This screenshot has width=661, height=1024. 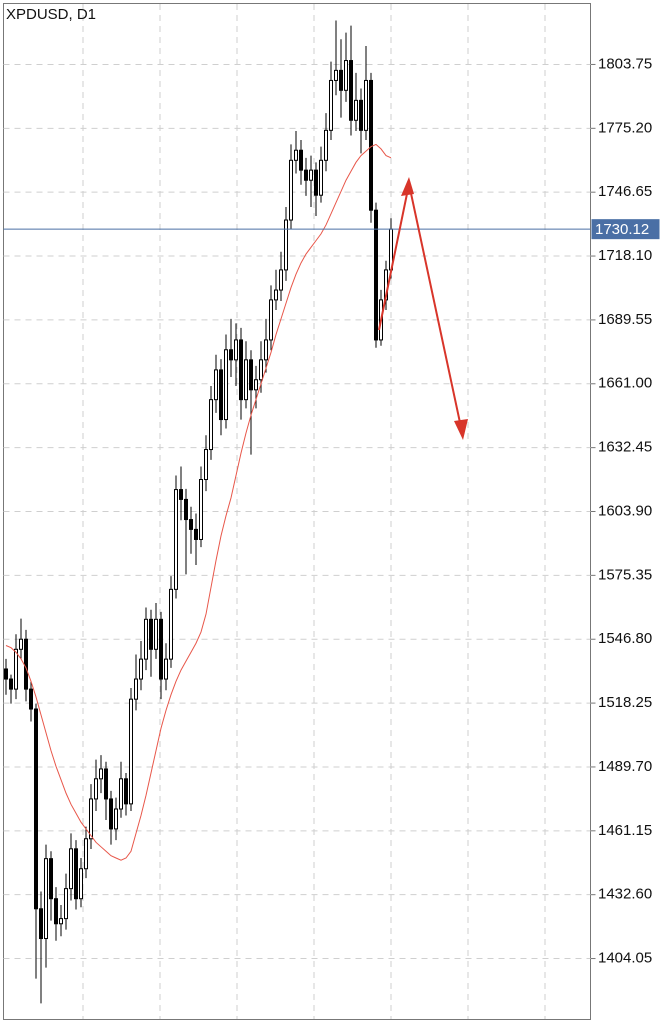 What do you see at coordinates (625, 574) in the screenshot?
I see `y-tick-label: 1575.35` at bounding box center [625, 574].